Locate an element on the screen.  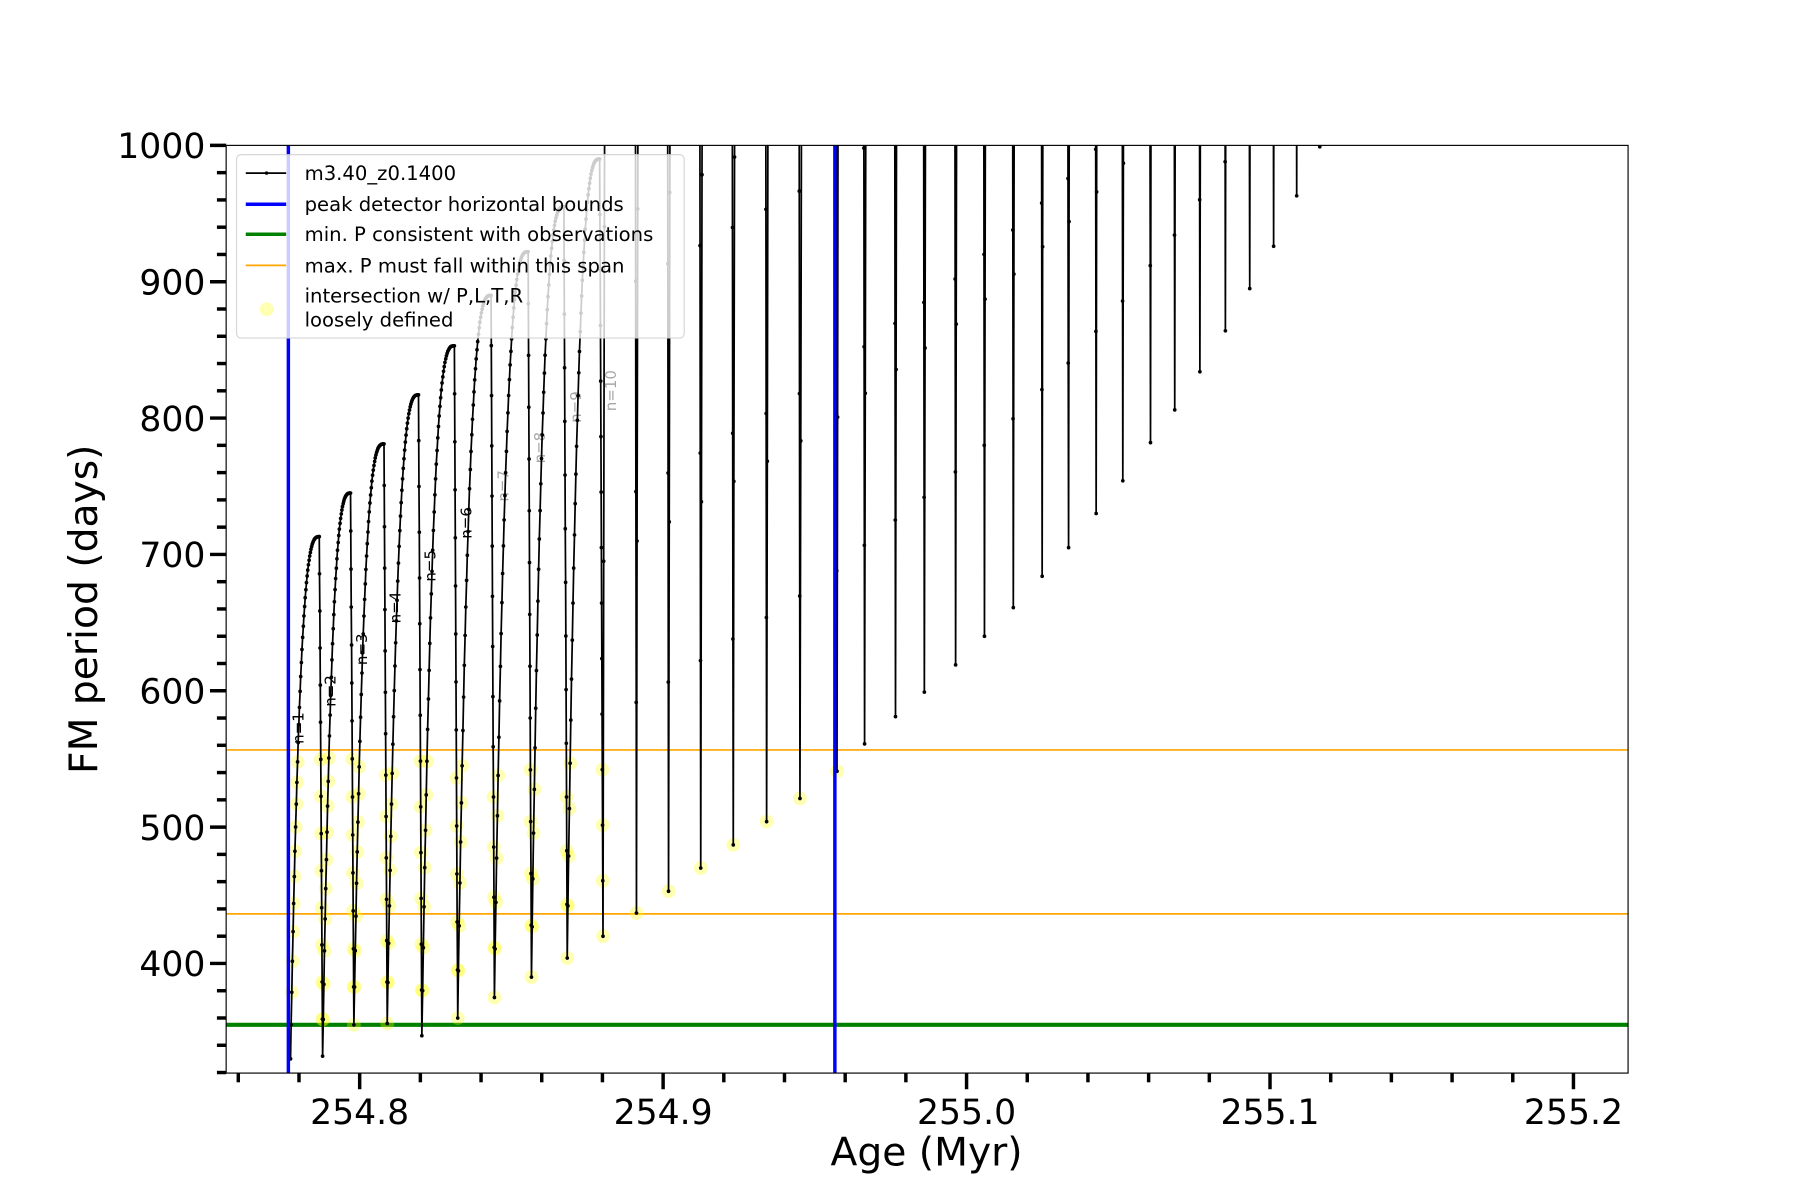
y-tick-label: 500 is located at coordinates (172, 829).